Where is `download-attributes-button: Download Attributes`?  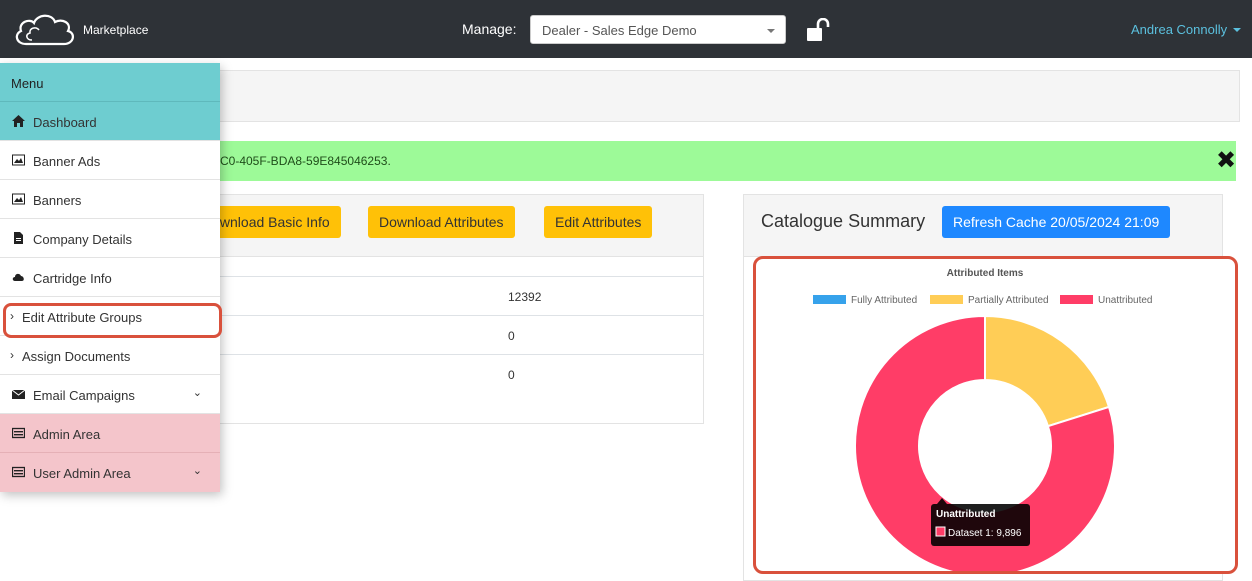
download-attributes-button: Download Attributes is located at coordinates (441, 222).